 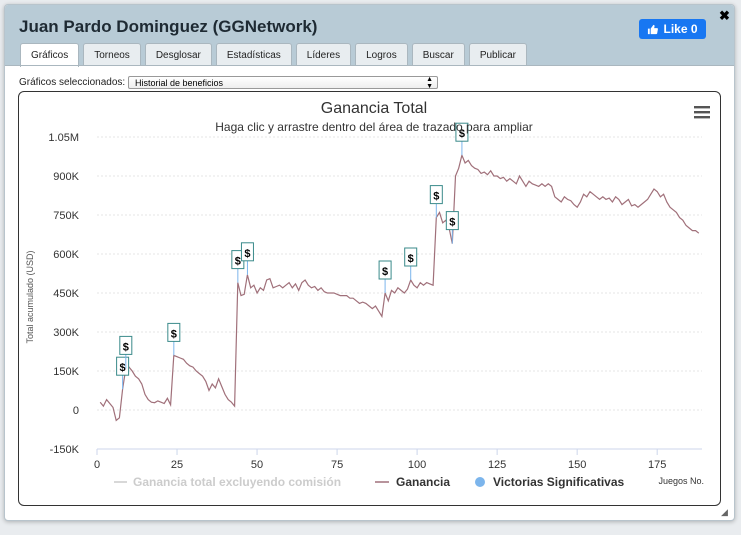 I want to click on y-tick-label: -150K, so click(x=65, y=450).